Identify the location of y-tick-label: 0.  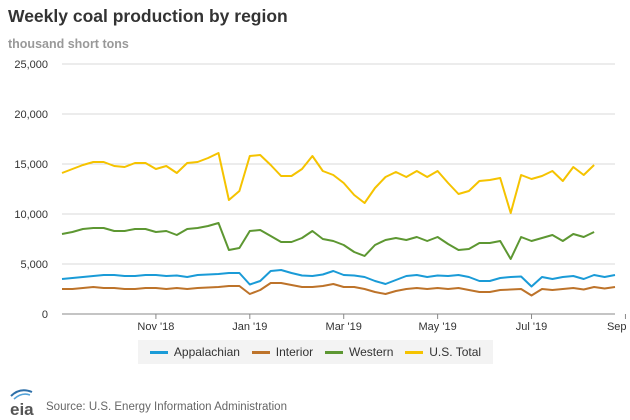
(45, 315).